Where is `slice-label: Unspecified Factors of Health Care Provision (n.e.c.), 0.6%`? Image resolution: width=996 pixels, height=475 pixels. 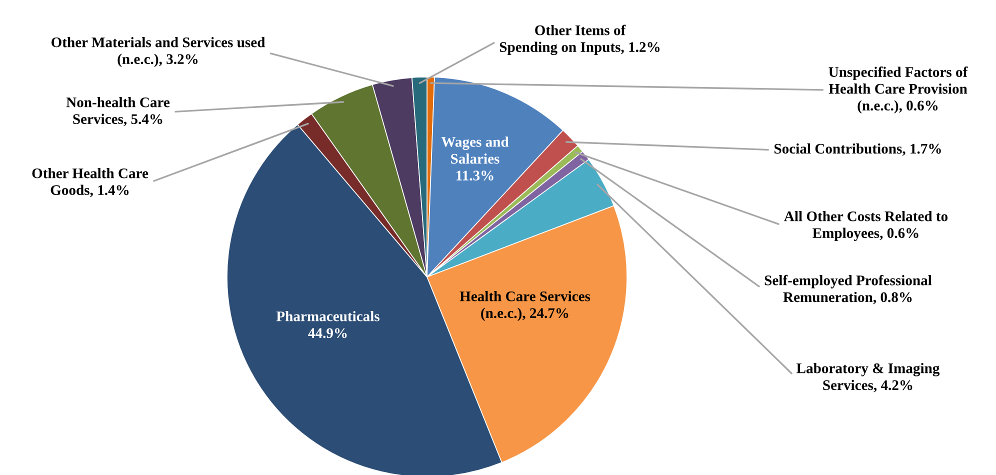 slice-label: Unspecified Factors of Health Care Provision (n.e.c.), 0.6% is located at coordinates (898, 90).